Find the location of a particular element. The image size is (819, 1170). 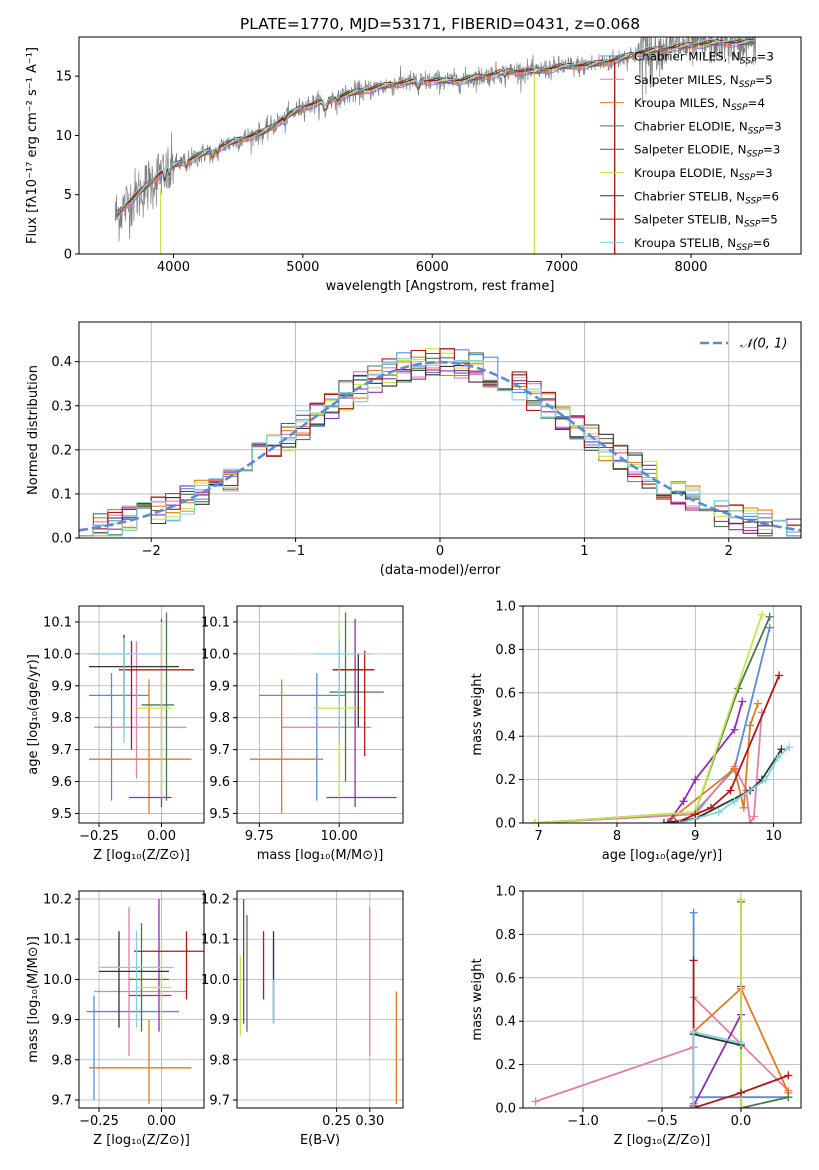

y-tick-label: 0.3 is located at coordinates (61, 406).